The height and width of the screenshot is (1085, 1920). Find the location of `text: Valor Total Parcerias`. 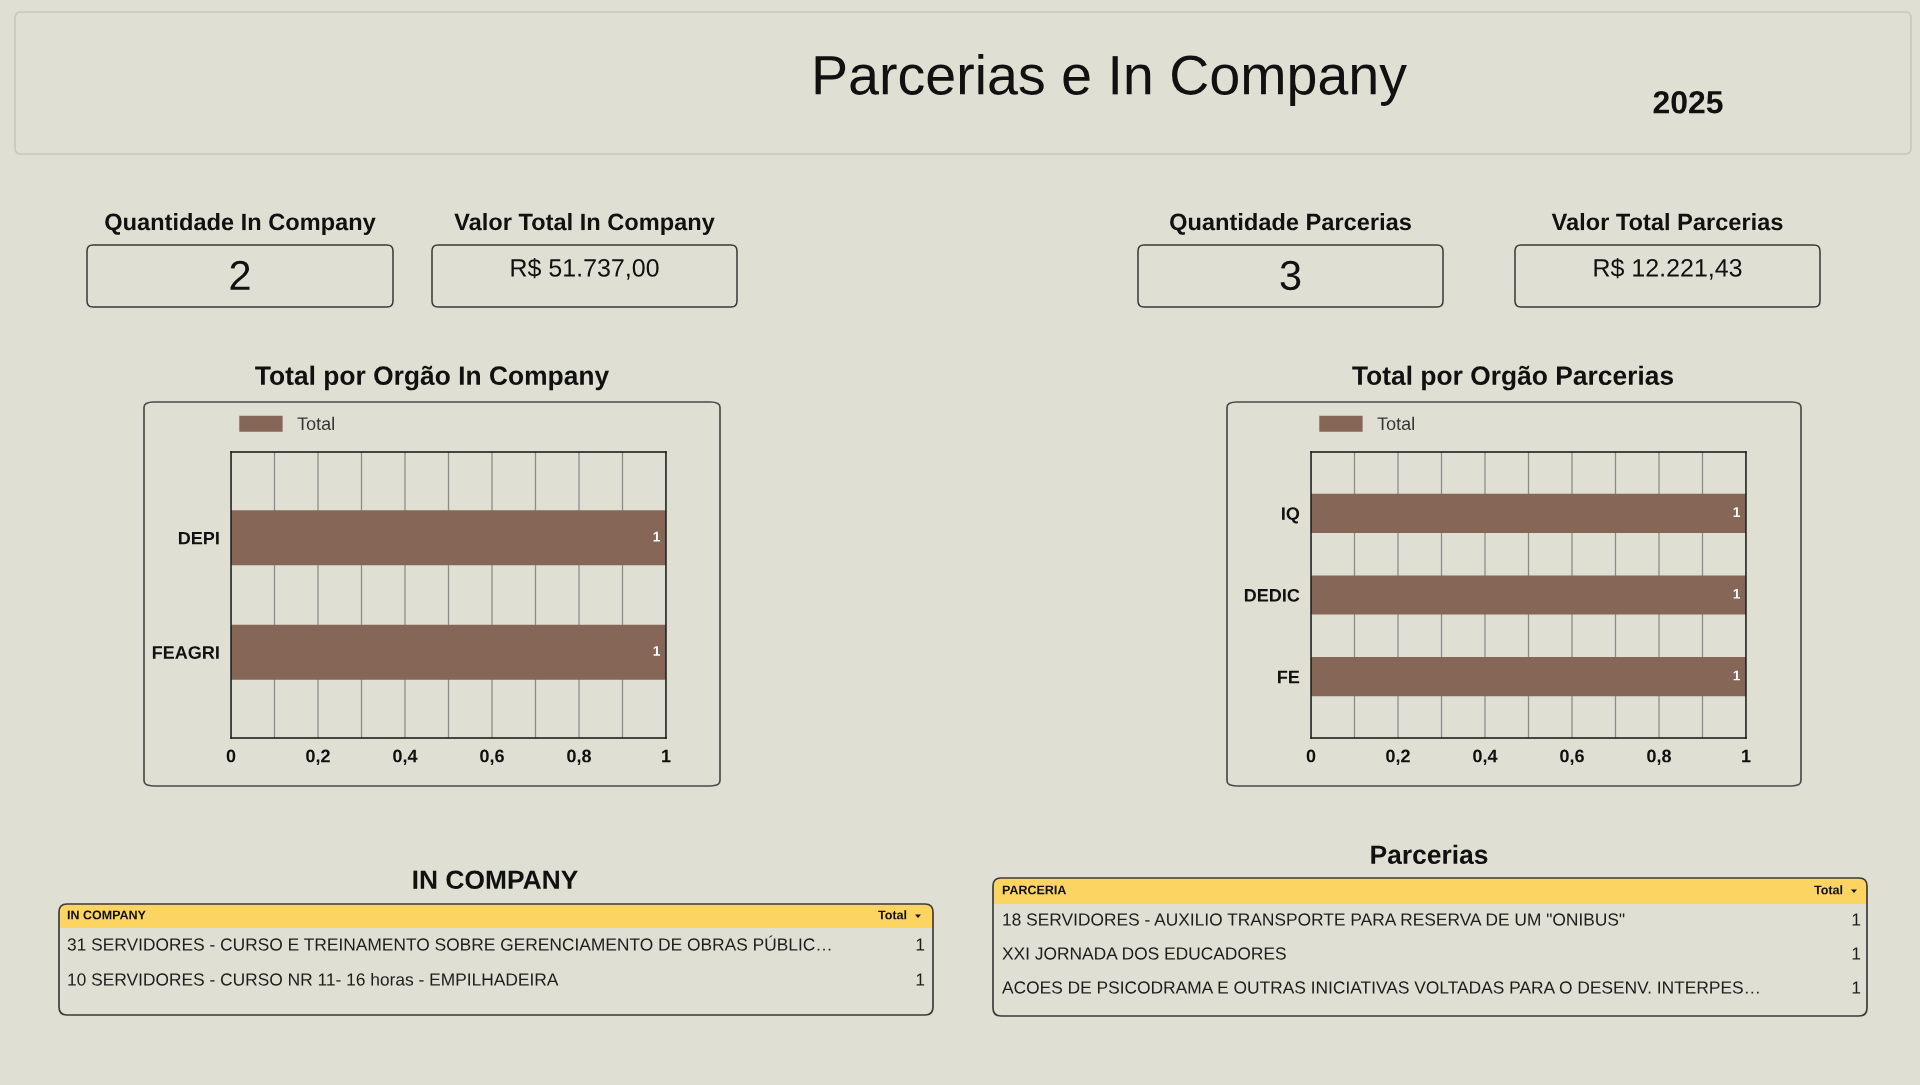

text: Valor Total Parcerias is located at coordinates (1667, 221).